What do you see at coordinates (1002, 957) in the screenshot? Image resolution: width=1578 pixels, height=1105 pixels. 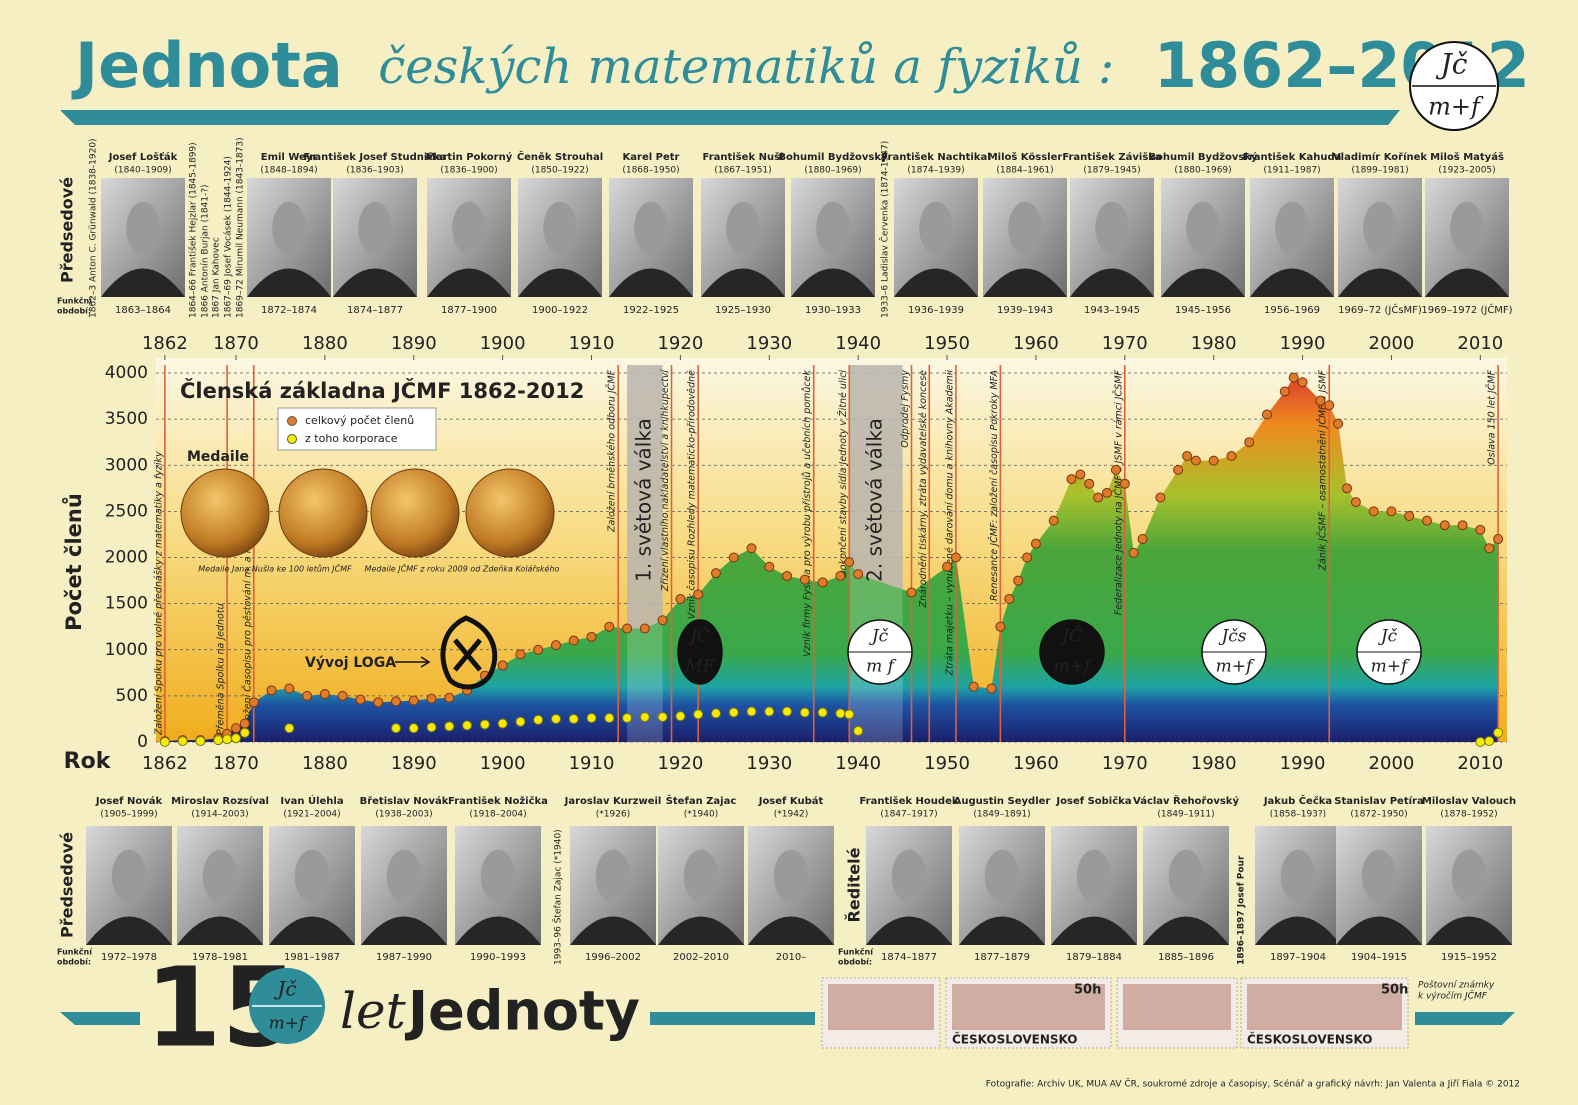 I see `person-term: 1877–1879` at bounding box center [1002, 957].